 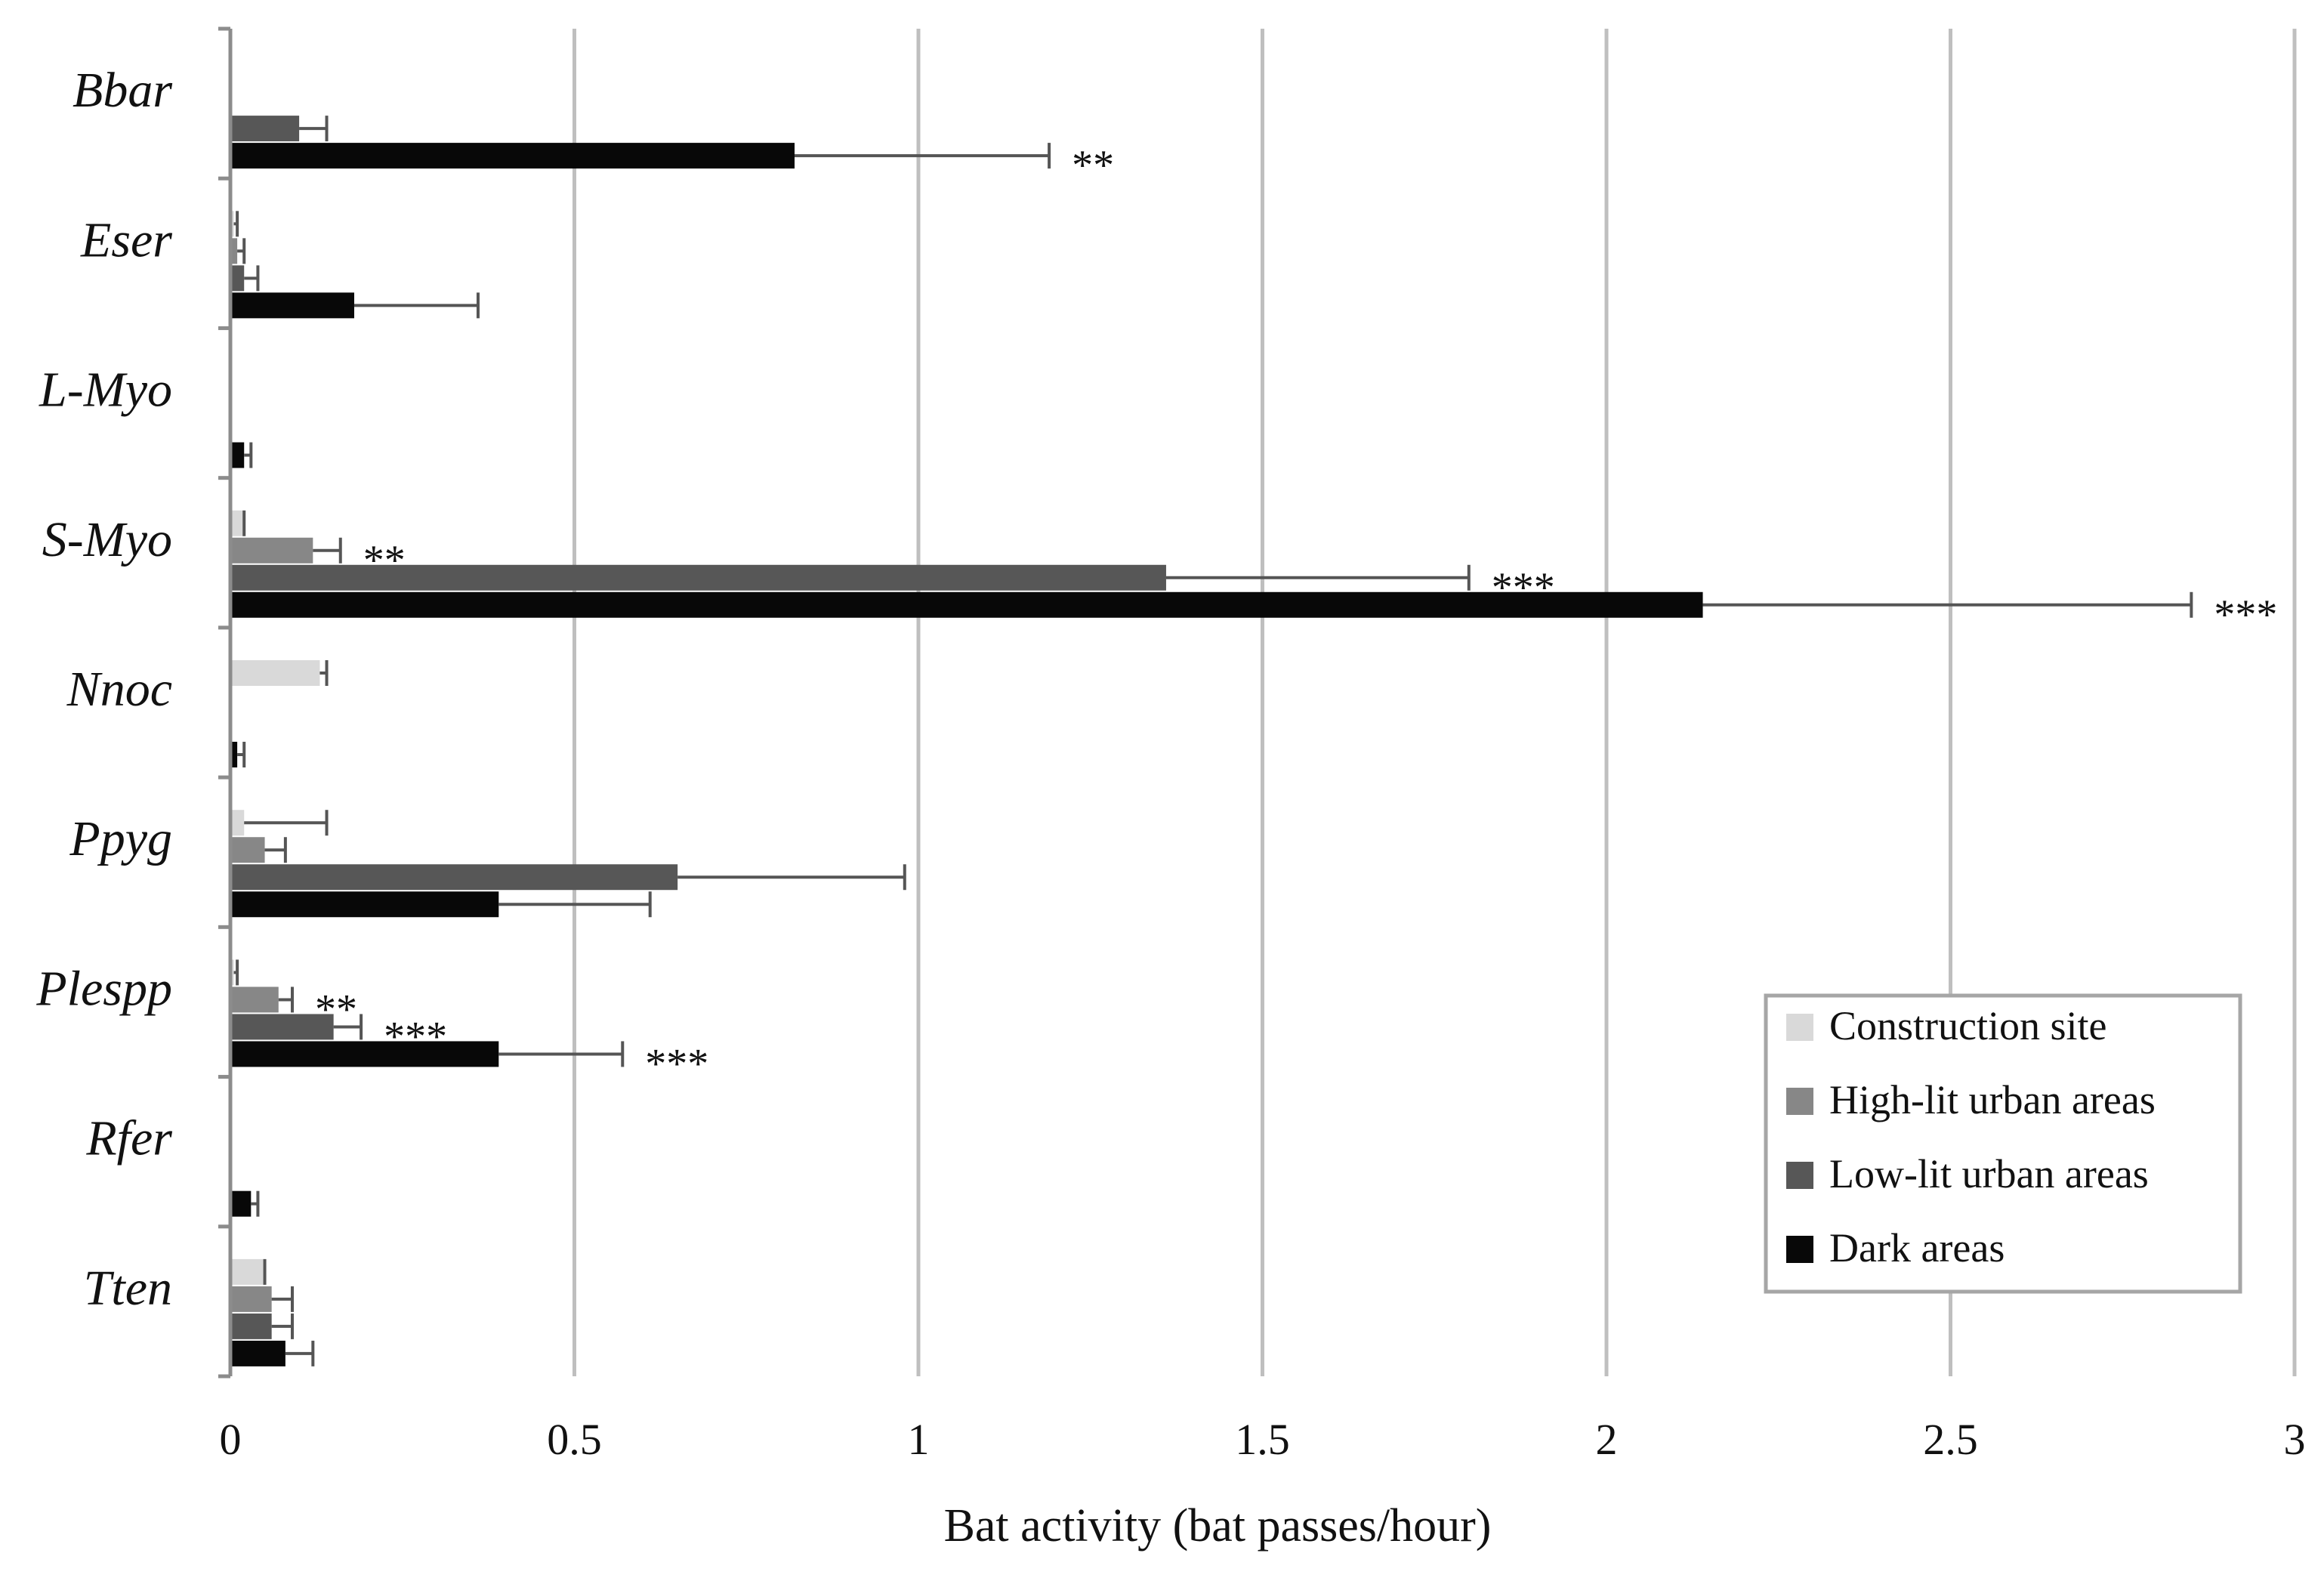 What do you see at coordinates (107, 540) in the screenshot?
I see `category-label-S-Myo: S-Myo` at bounding box center [107, 540].